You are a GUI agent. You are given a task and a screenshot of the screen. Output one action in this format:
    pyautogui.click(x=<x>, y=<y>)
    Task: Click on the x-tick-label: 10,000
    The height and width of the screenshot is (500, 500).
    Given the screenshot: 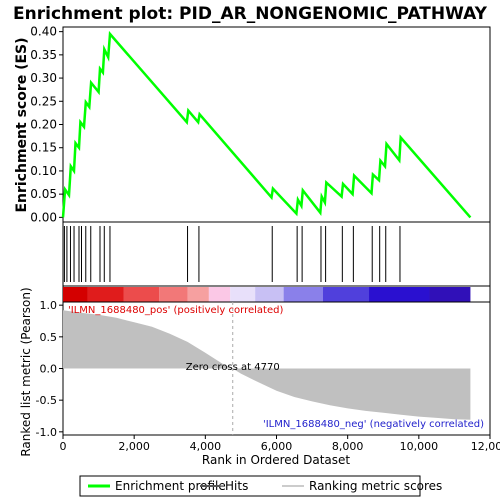 What is the action you would take?
    pyautogui.click(x=419, y=446)
    